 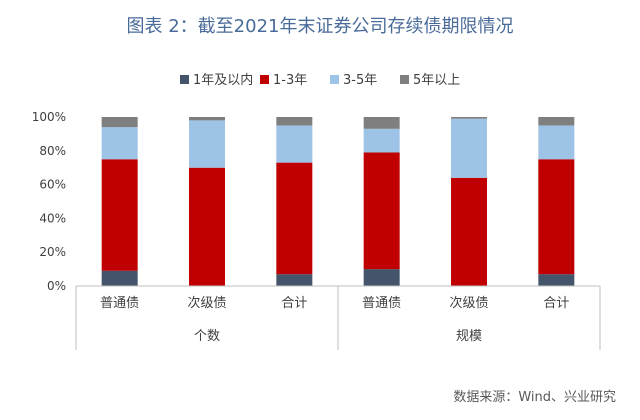 I want to click on legend-label: 5年以上, so click(x=436, y=80).